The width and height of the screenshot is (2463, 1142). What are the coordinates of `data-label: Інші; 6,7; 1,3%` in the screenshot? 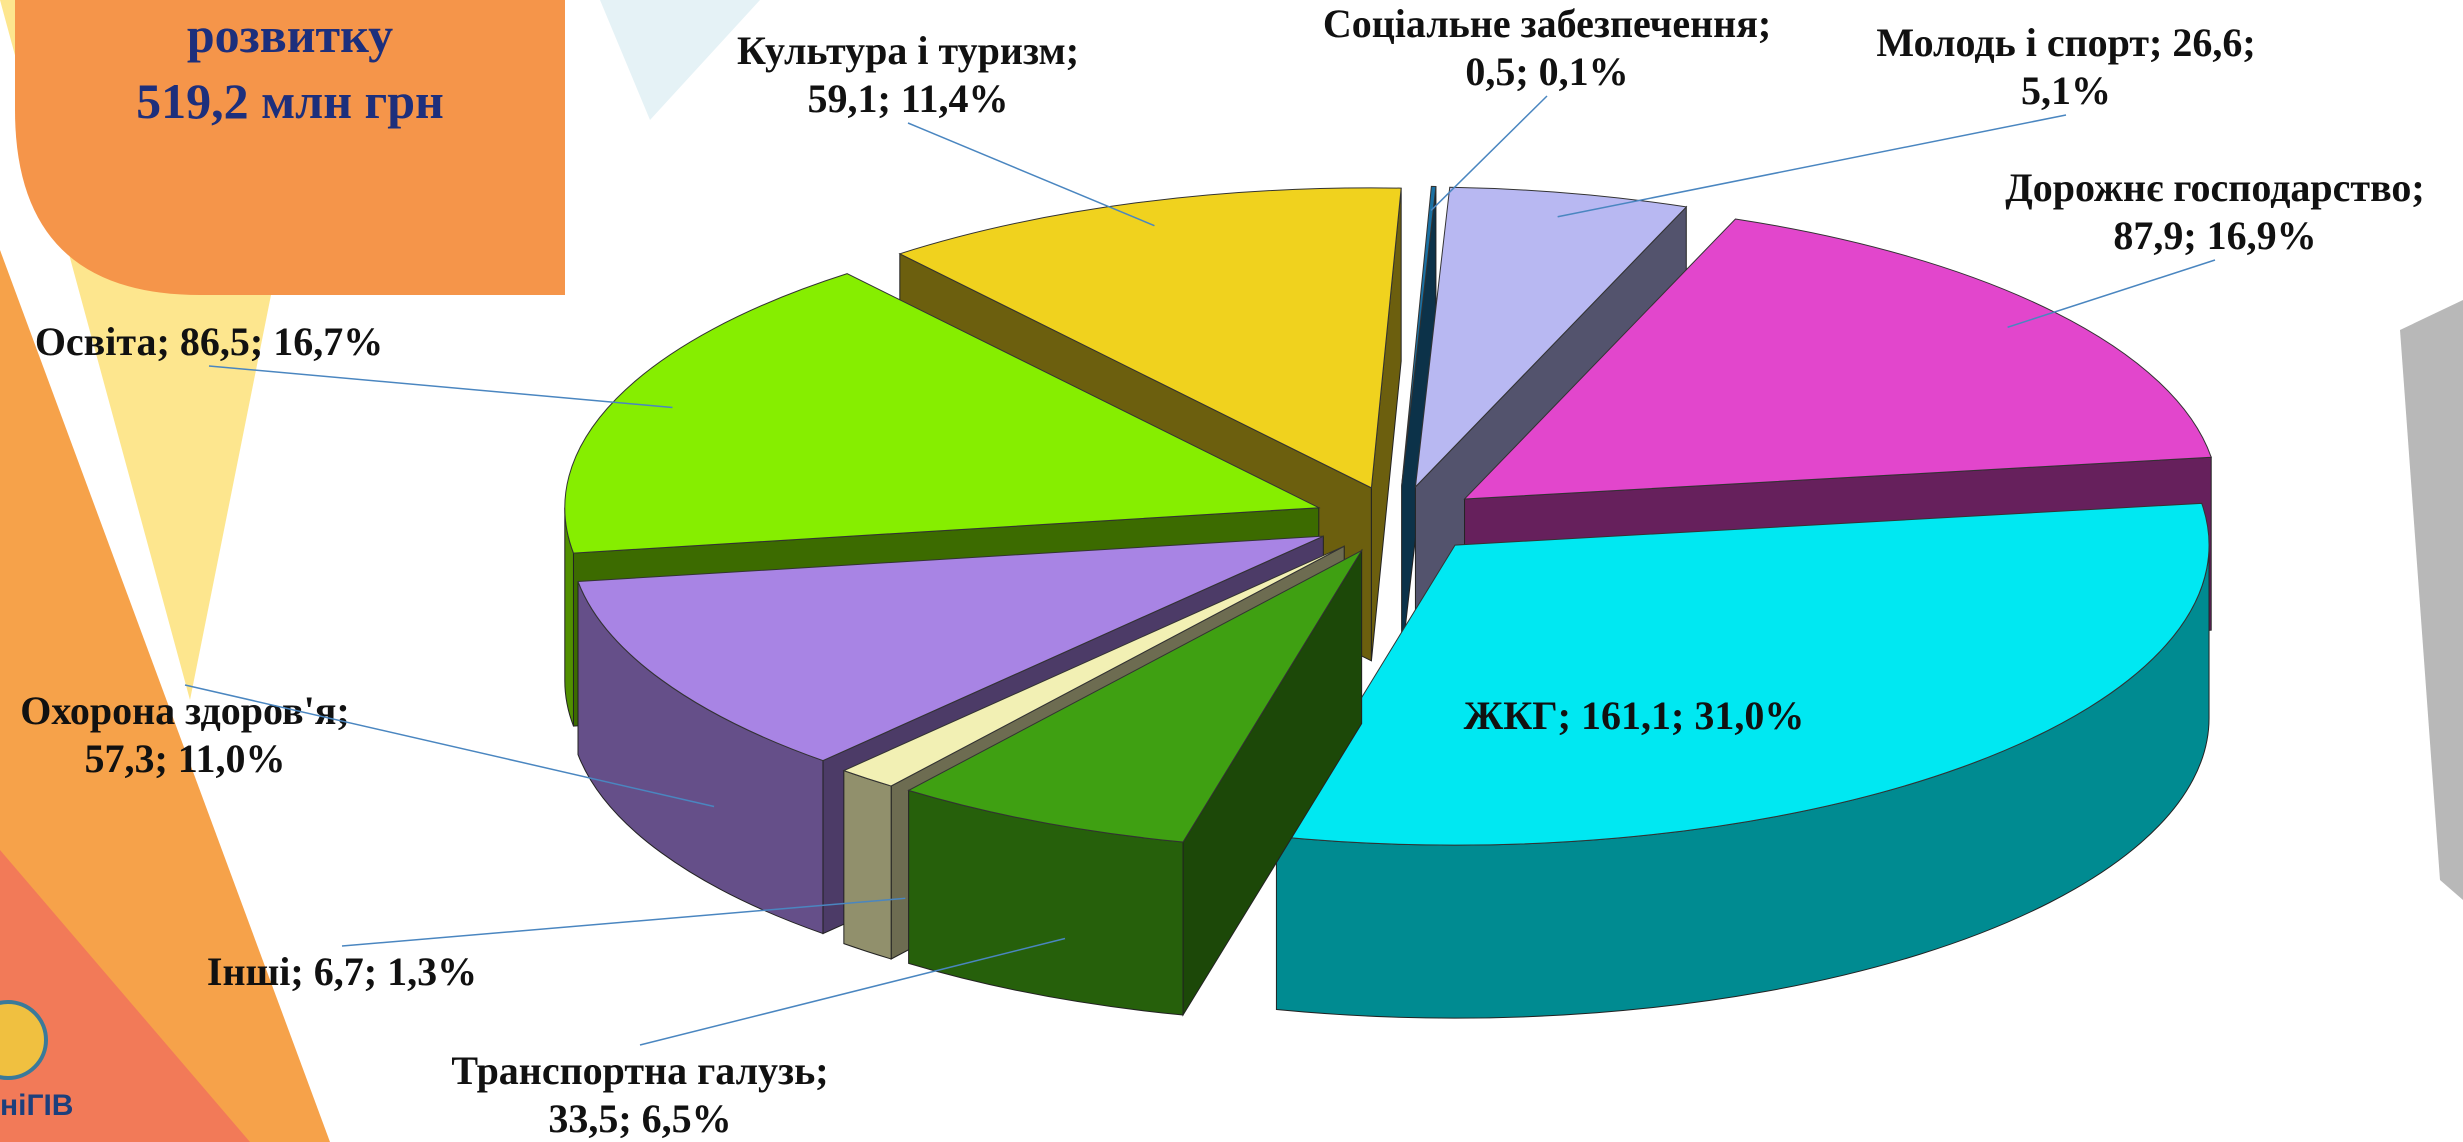 It's located at (342, 971).